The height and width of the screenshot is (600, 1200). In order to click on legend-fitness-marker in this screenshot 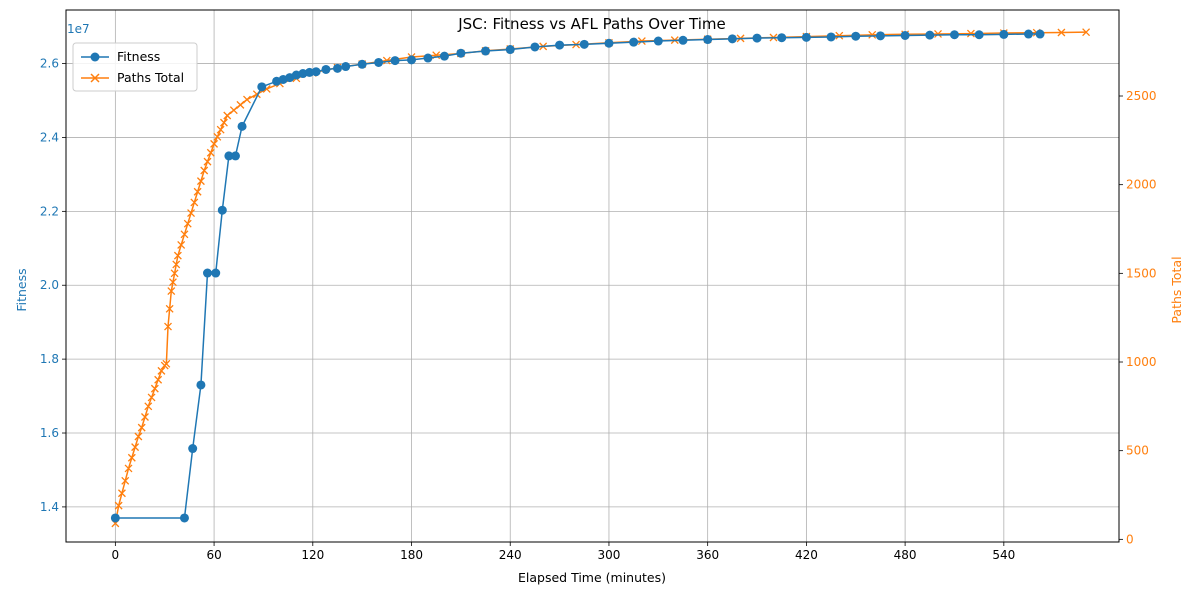, I will do `click(95, 57)`.